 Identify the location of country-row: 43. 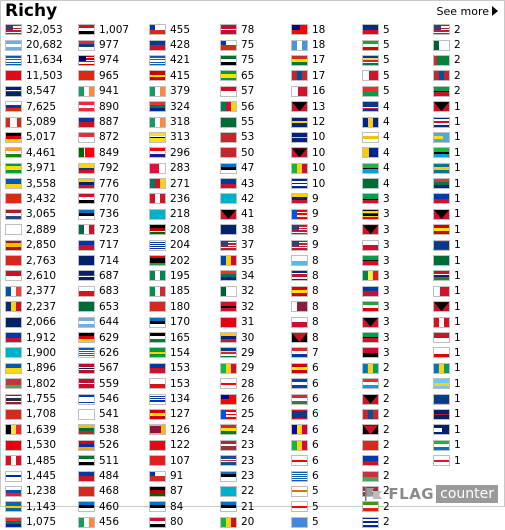
(255, 183).